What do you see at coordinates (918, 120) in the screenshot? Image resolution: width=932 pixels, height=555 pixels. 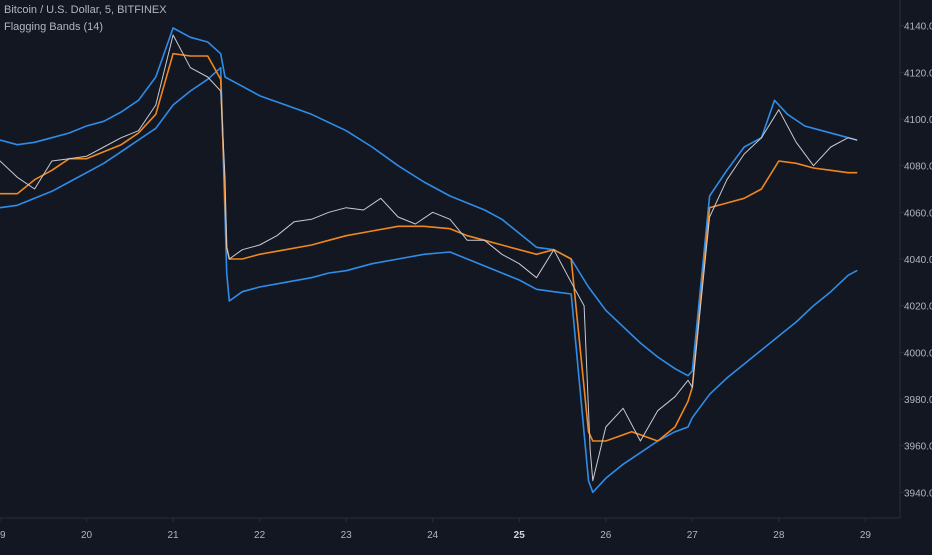 I see `y-tick-label: 4100.0` at bounding box center [918, 120].